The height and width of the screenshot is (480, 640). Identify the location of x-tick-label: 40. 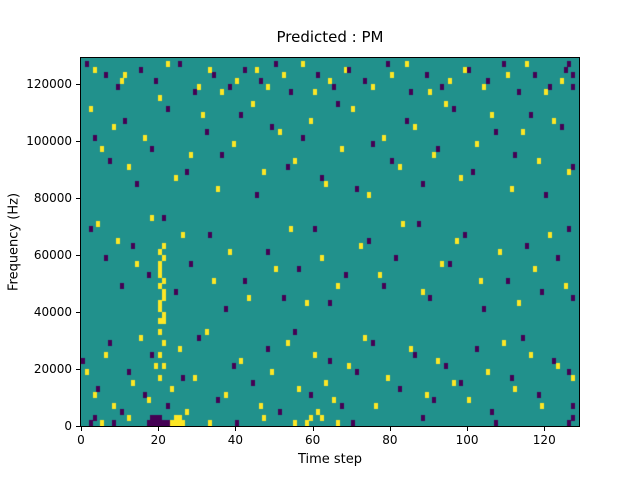
(235, 440).